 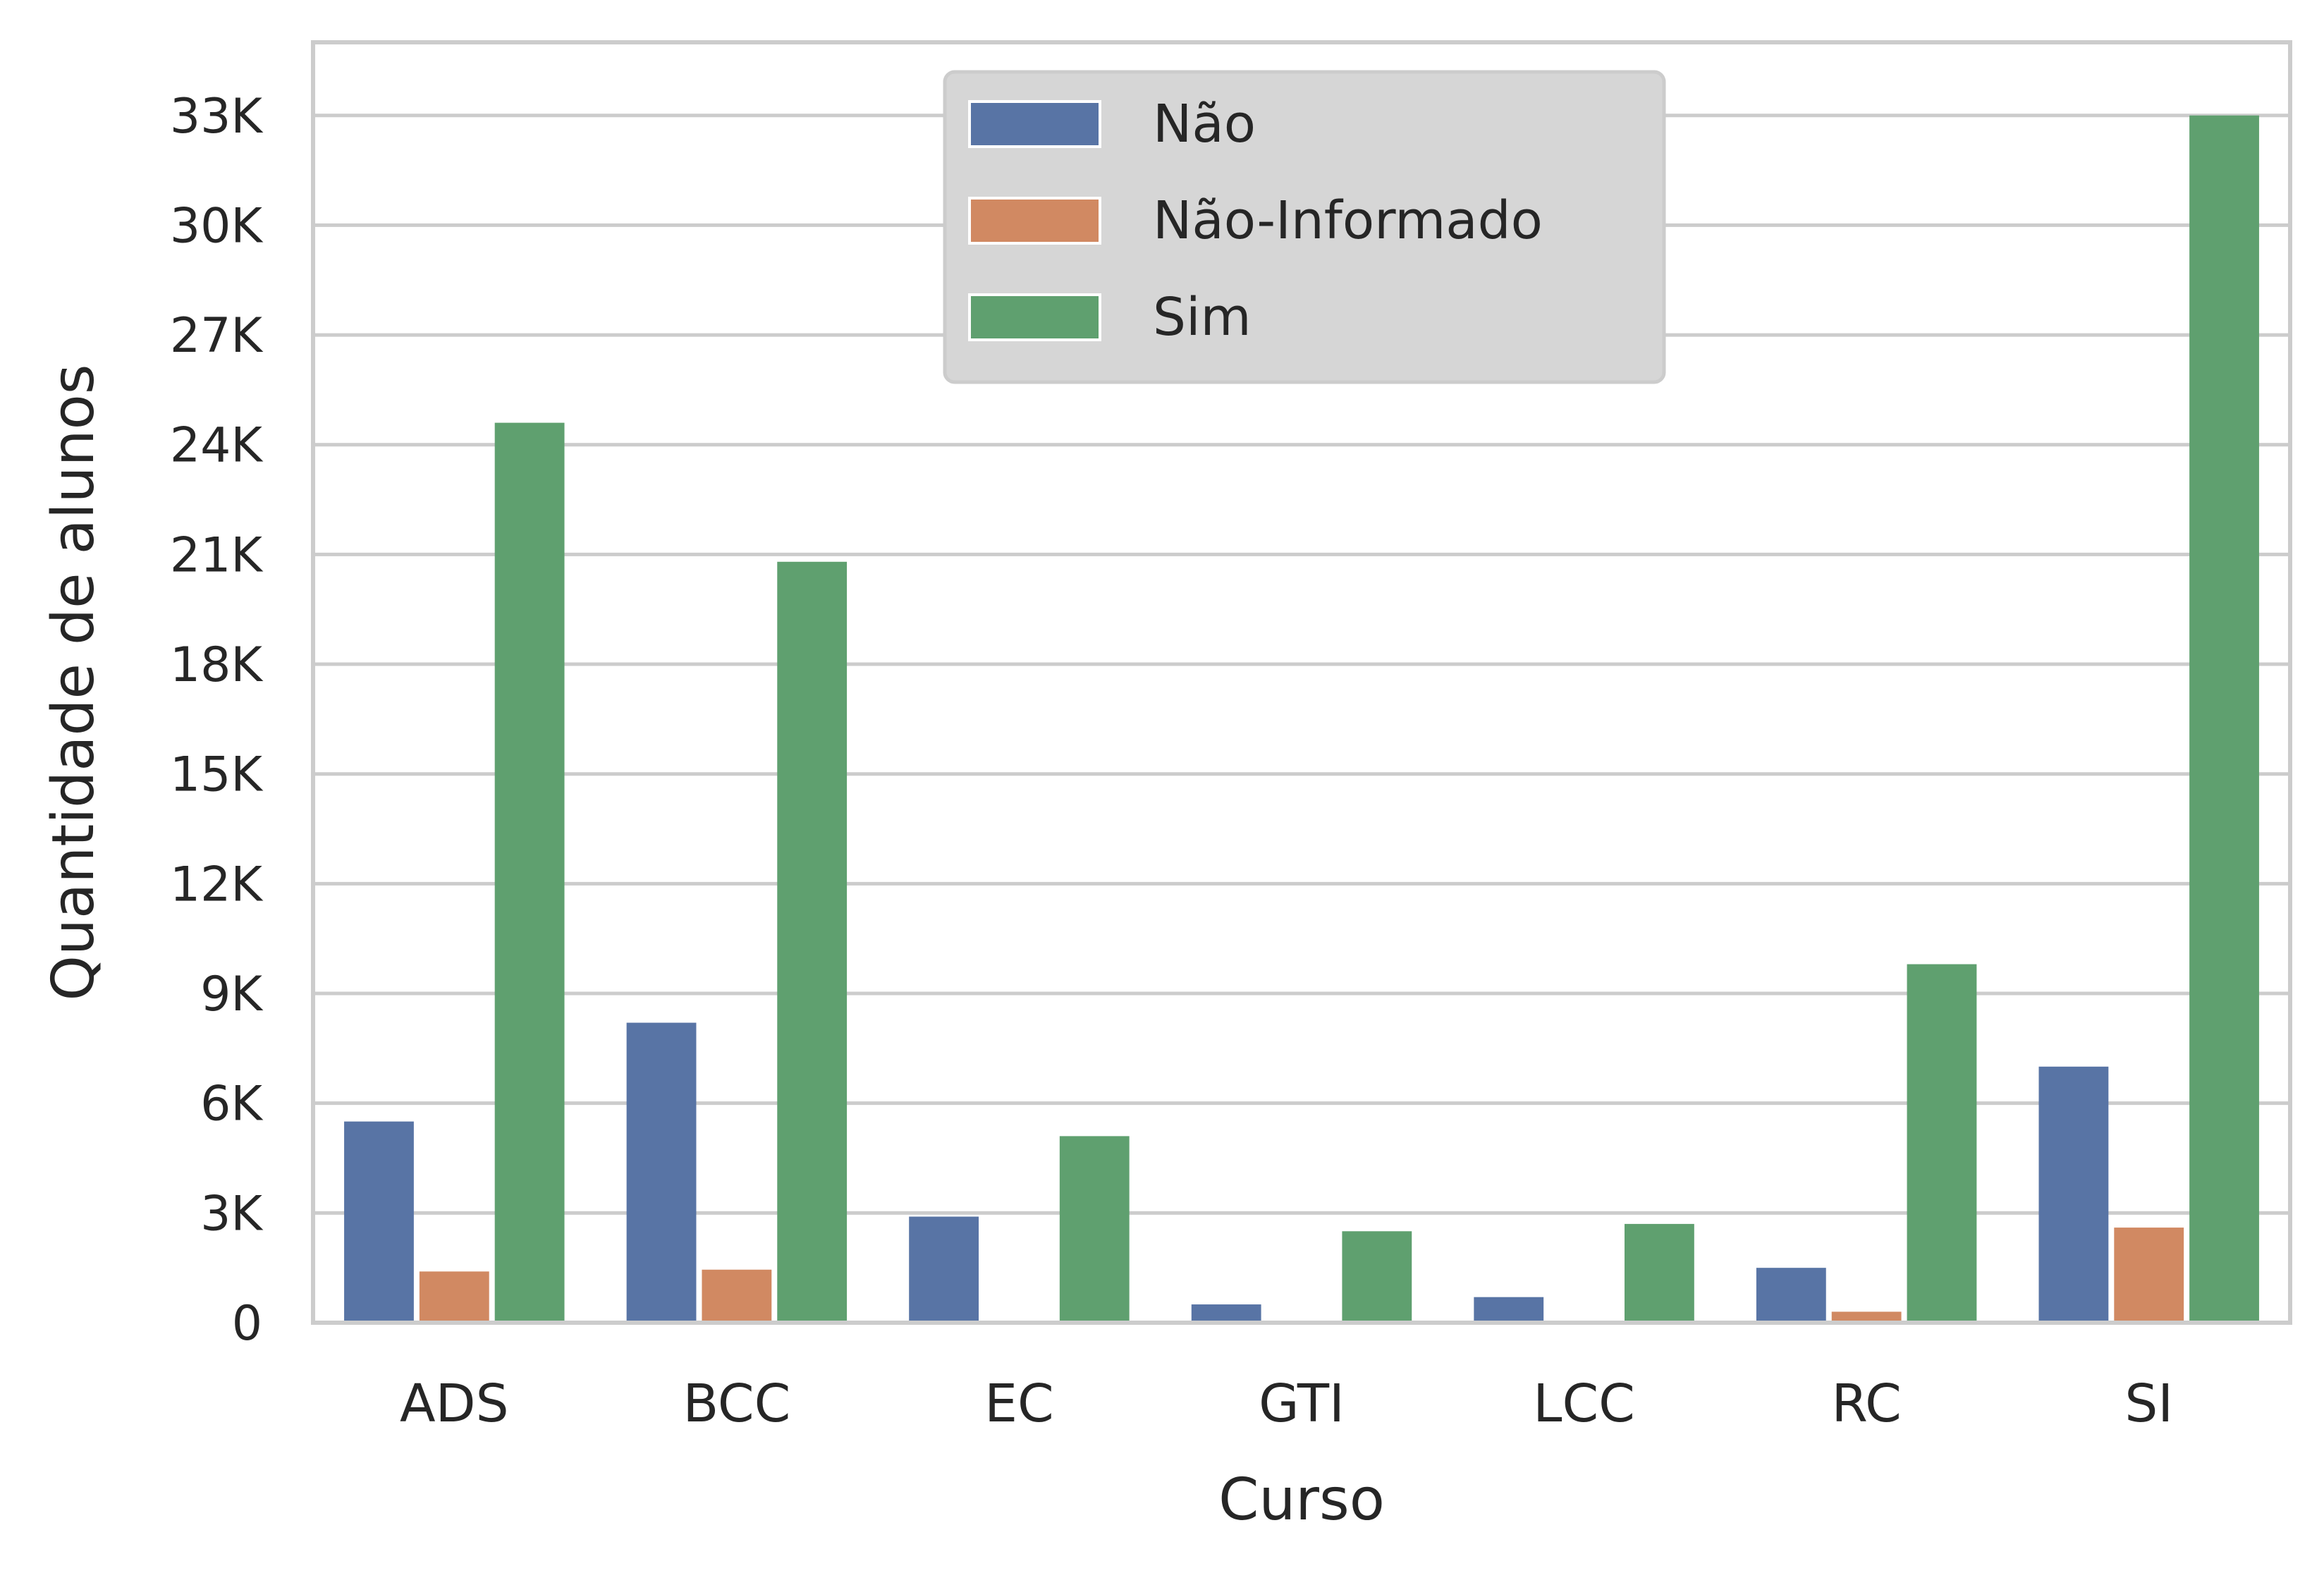 I want to click on y-tick-label: 21K, so click(x=217, y=555).